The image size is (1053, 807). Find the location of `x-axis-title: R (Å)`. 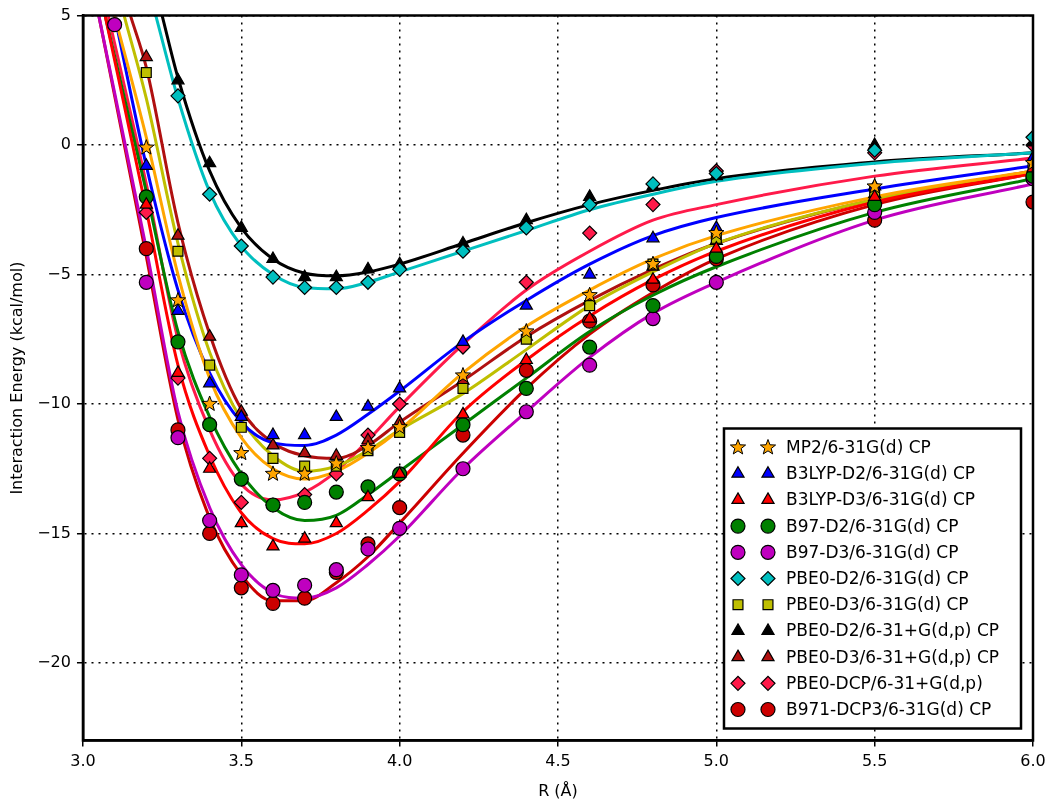

x-axis-title: R (Å) is located at coordinates (558, 790).